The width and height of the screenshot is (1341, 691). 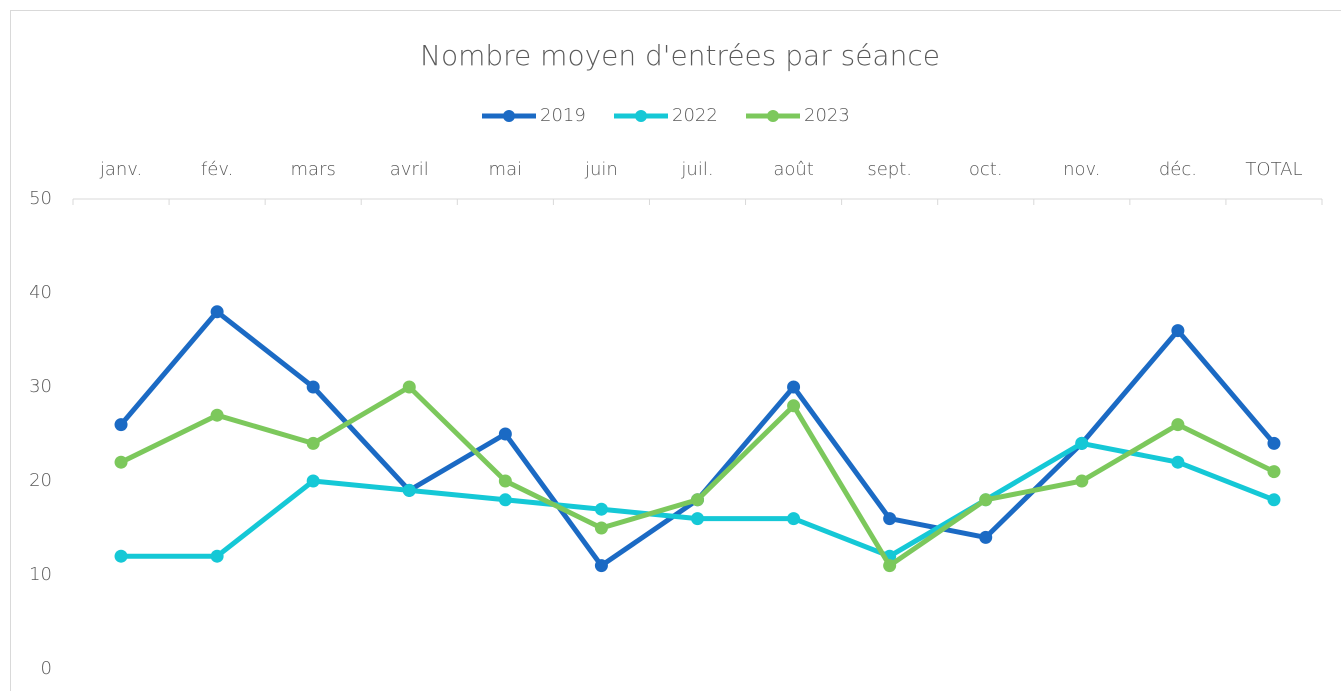 I want to click on x-tick-label: avril, so click(x=409, y=169).